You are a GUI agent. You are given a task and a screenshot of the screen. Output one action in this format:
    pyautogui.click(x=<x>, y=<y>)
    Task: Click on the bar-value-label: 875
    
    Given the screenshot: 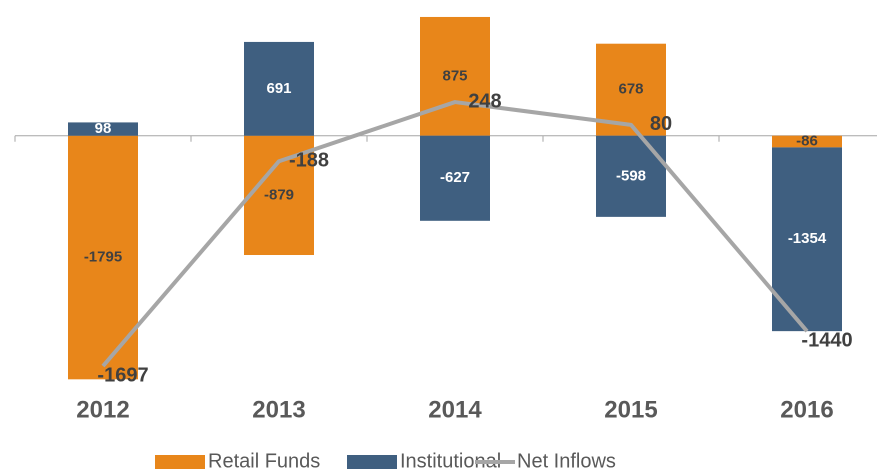 What is the action you would take?
    pyautogui.click(x=454, y=75)
    